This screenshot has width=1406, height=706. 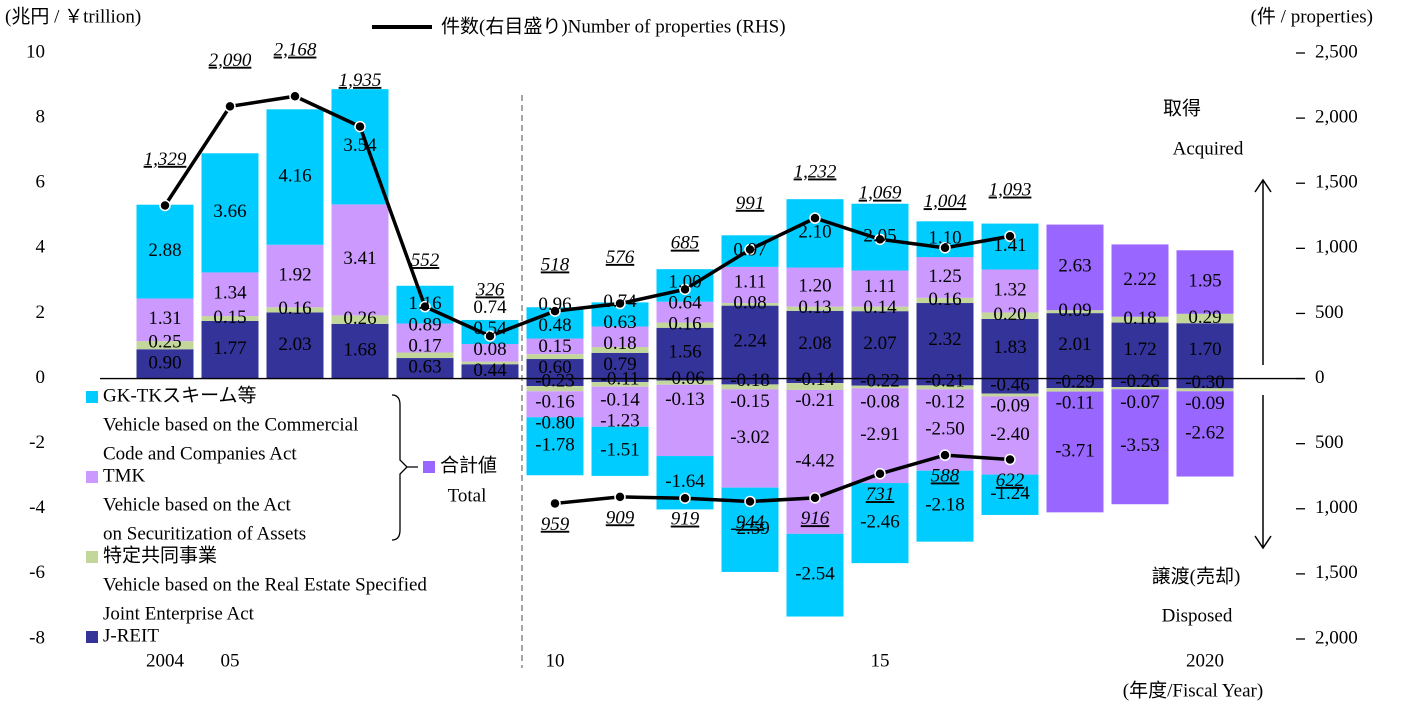 I want to click on bar-value-label: -0.15, so click(x=750, y=401).